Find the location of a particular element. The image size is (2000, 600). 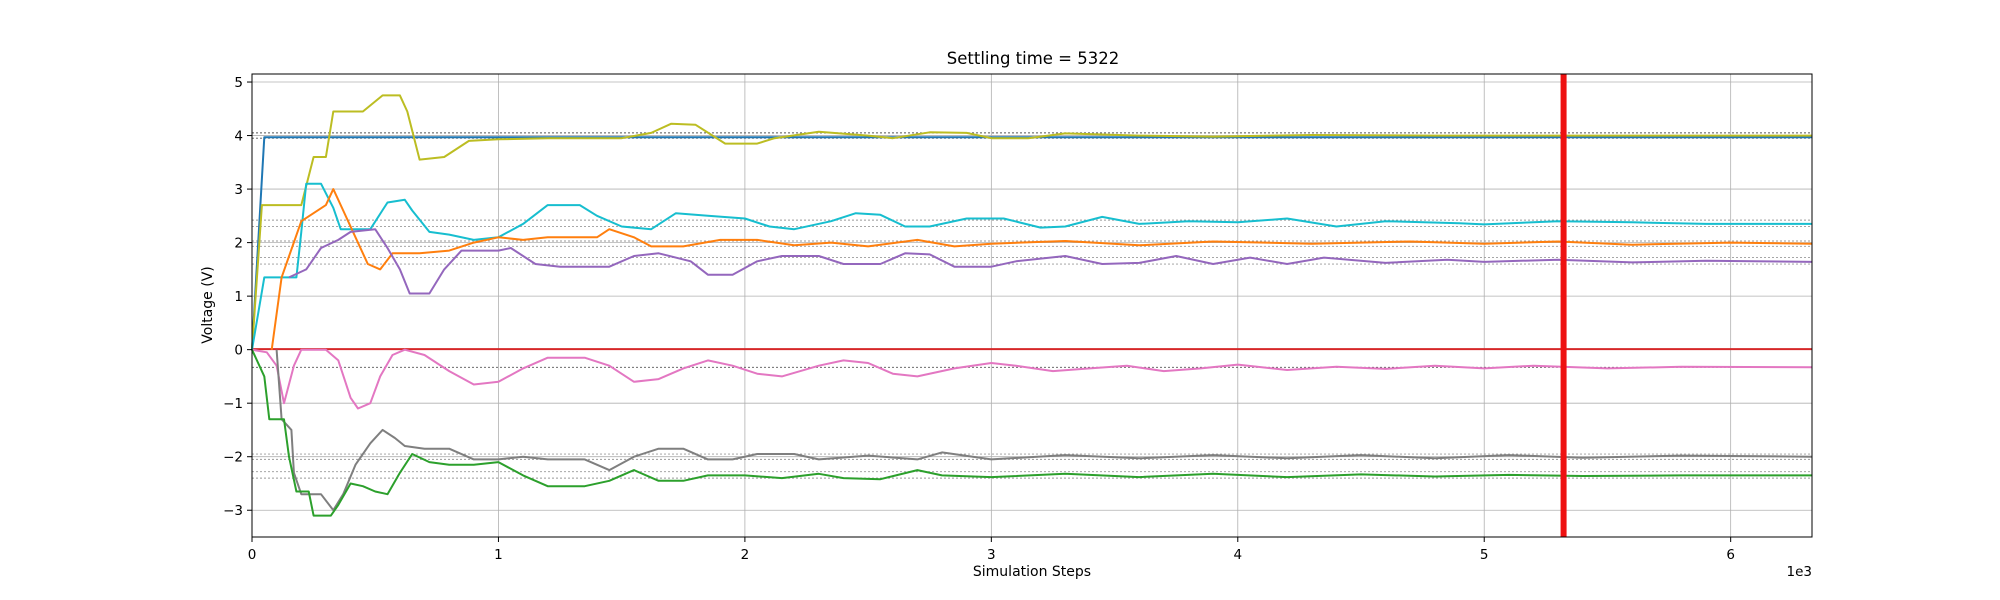

chart-title: Settling time = 5322 is located at coordinates (1033, 58).